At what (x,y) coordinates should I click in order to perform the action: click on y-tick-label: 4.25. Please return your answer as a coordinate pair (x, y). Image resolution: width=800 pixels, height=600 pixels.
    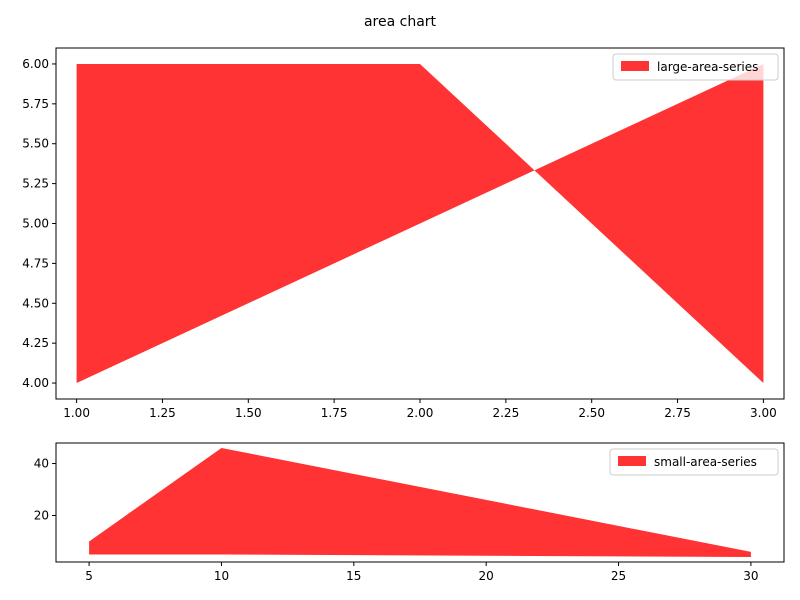
    Looking at the image, I should click on (35, 343).